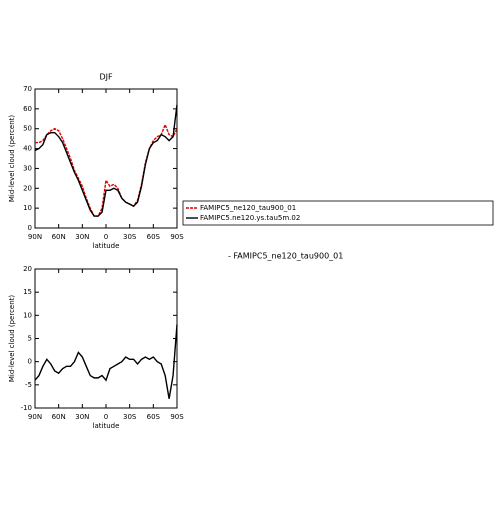 This screenshot has width=503, height=508. Describe the element at coordinates (27, 292) in the screenshot. I see `y-tick-label: 15` at that location.